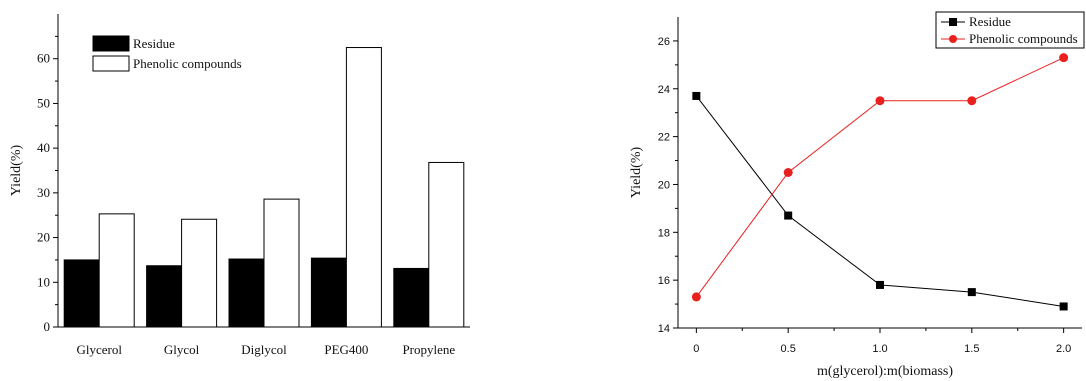  What do you see at coordinates (47, 326) in the screenshot?
I see `y-tick-label: 0` at bounding box center [47, 326].